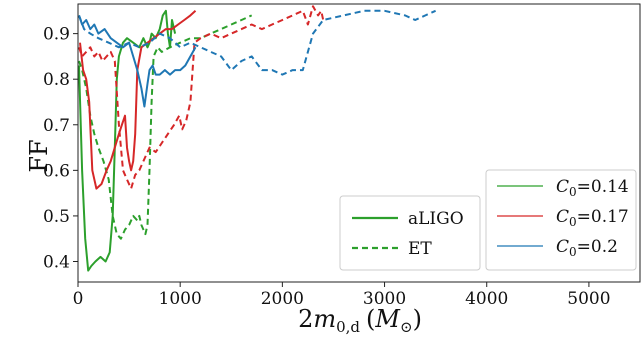 The width and height of the screenshot is (642, 337). Describe the element at coordinates (180, 299) in the screenshot. I see `x-tick-label: 1000` at that location.